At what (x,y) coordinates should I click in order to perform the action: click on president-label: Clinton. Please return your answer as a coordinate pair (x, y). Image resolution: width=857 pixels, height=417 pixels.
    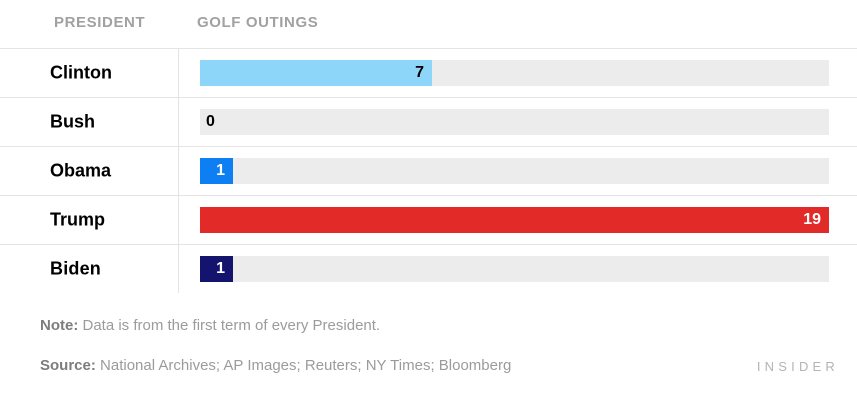
    Looking at the image, I should click on (81, 72).